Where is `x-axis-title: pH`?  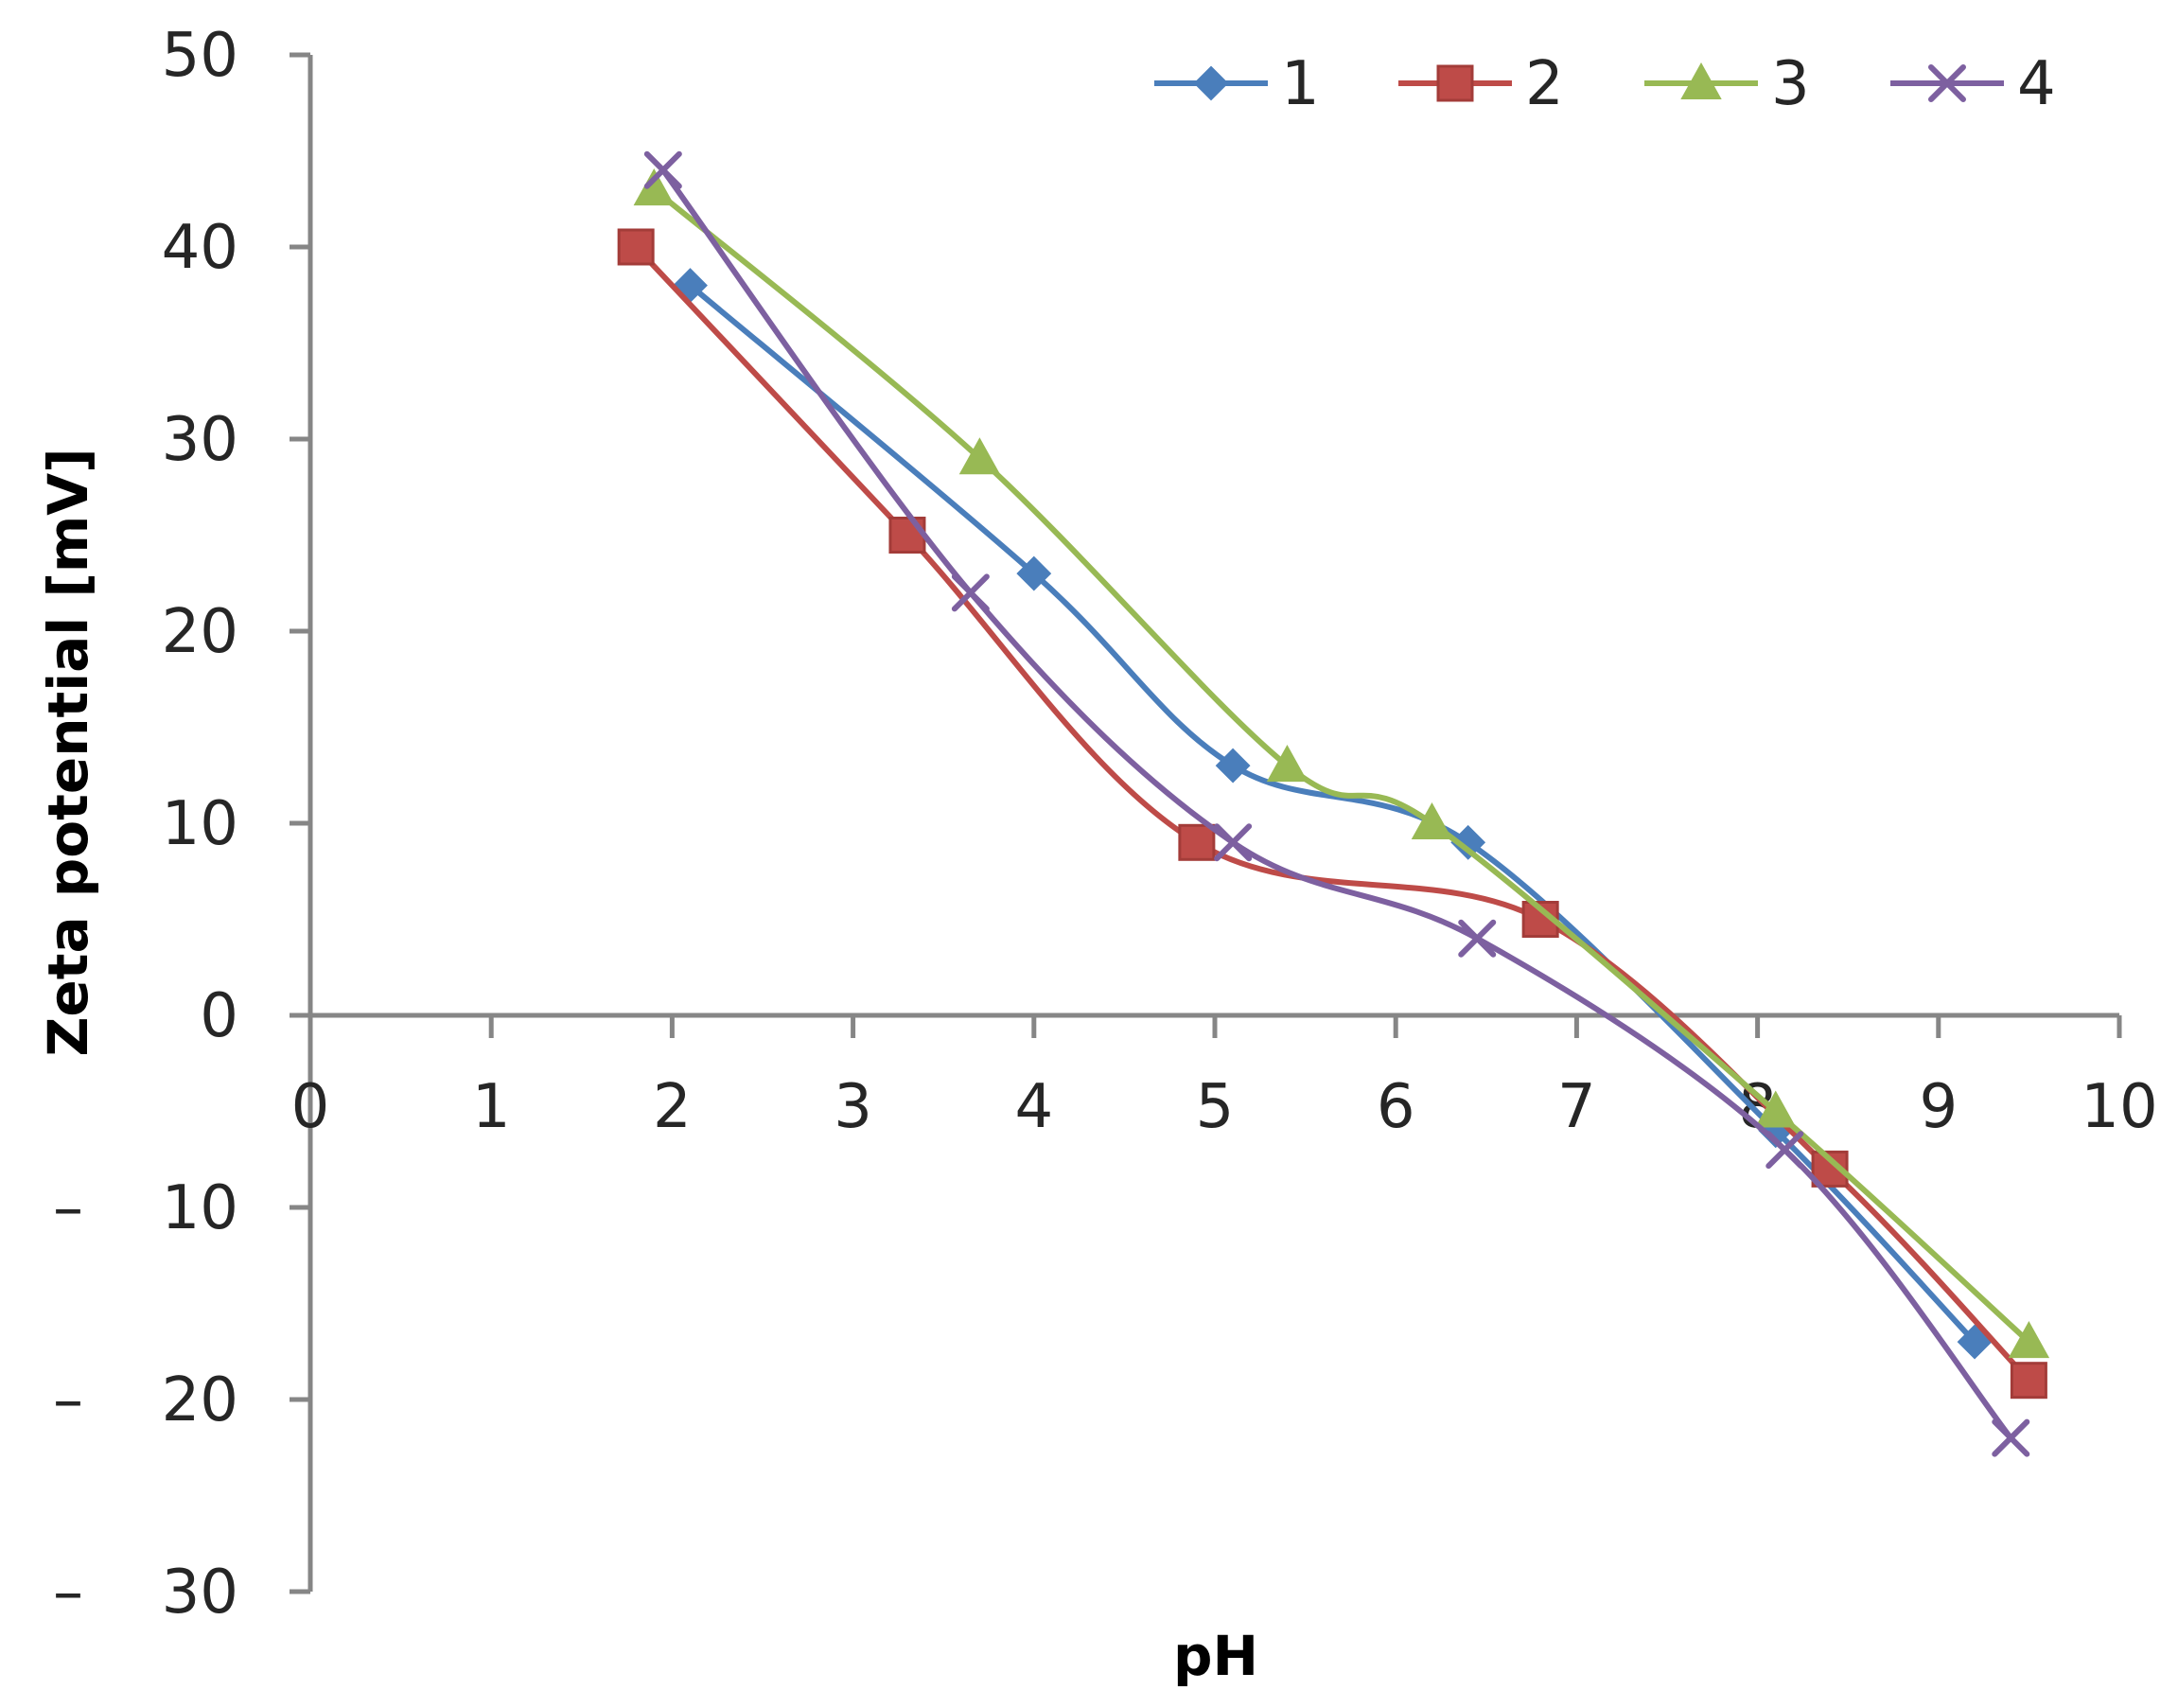
x-axis-title: pH is located at coordinates (1215, 1656).